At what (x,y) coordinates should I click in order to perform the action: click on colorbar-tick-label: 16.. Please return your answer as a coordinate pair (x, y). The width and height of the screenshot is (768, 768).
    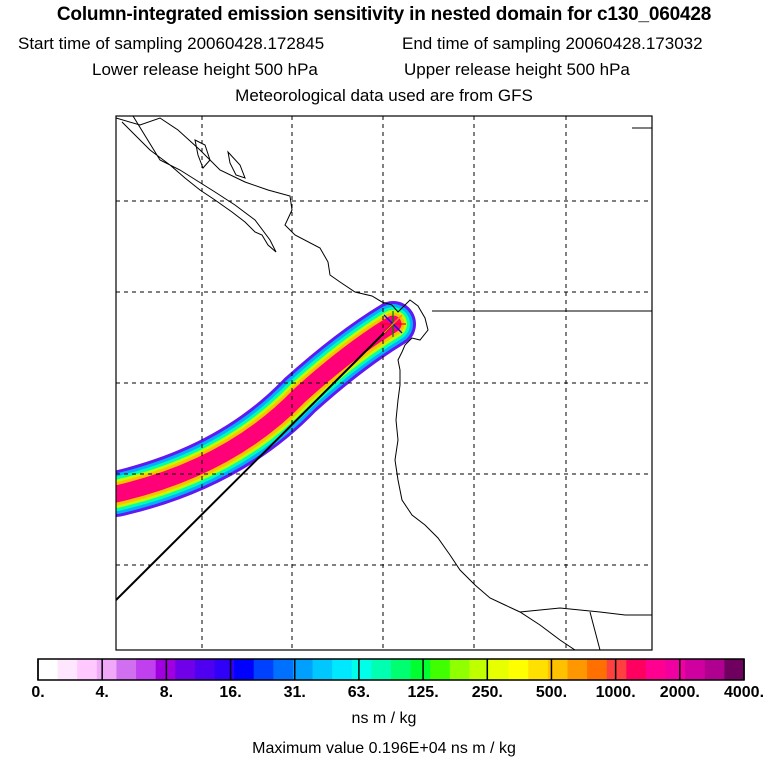
    Looking at the image, I should click on (230, 692).